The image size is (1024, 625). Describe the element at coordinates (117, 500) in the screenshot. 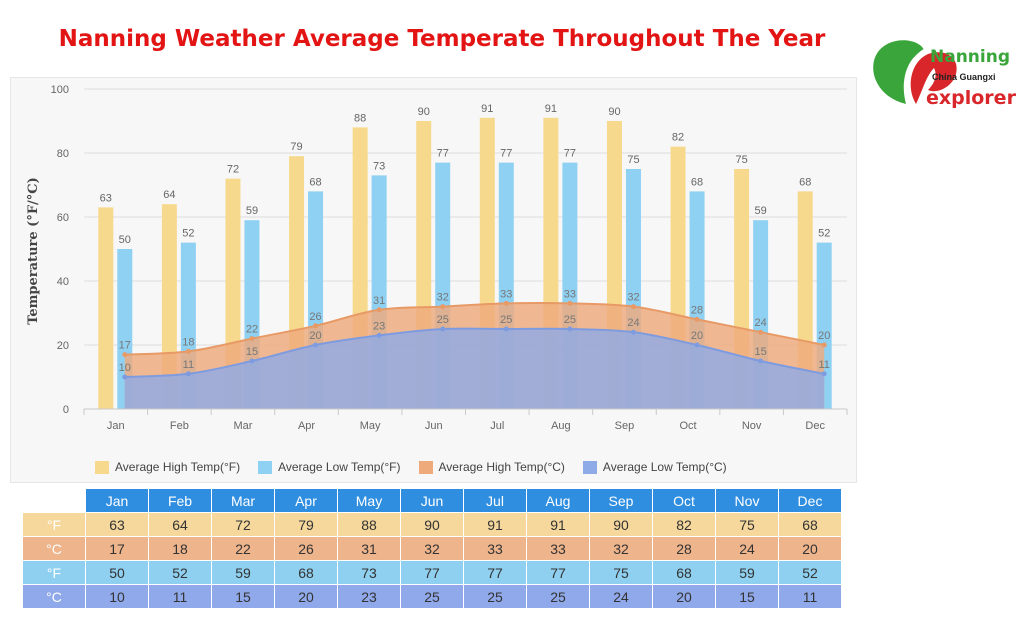

I see `table-month: Jan` at that location.